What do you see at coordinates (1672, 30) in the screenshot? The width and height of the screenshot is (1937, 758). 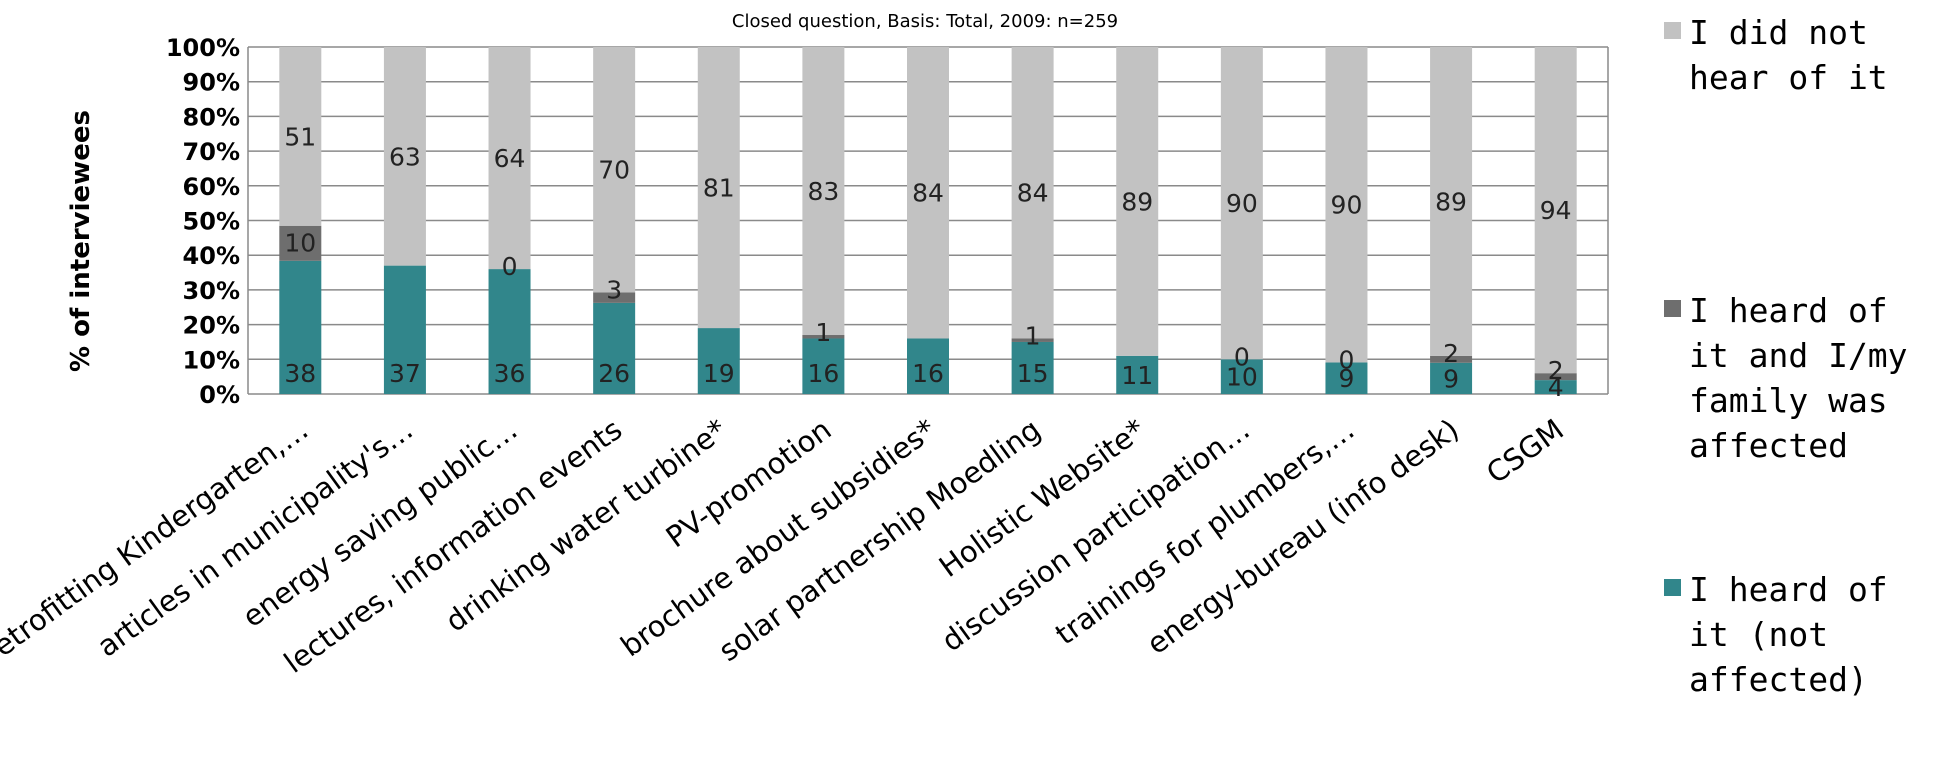 I see `legend-swatch-not-heard` at bounding box center [1672, 30].